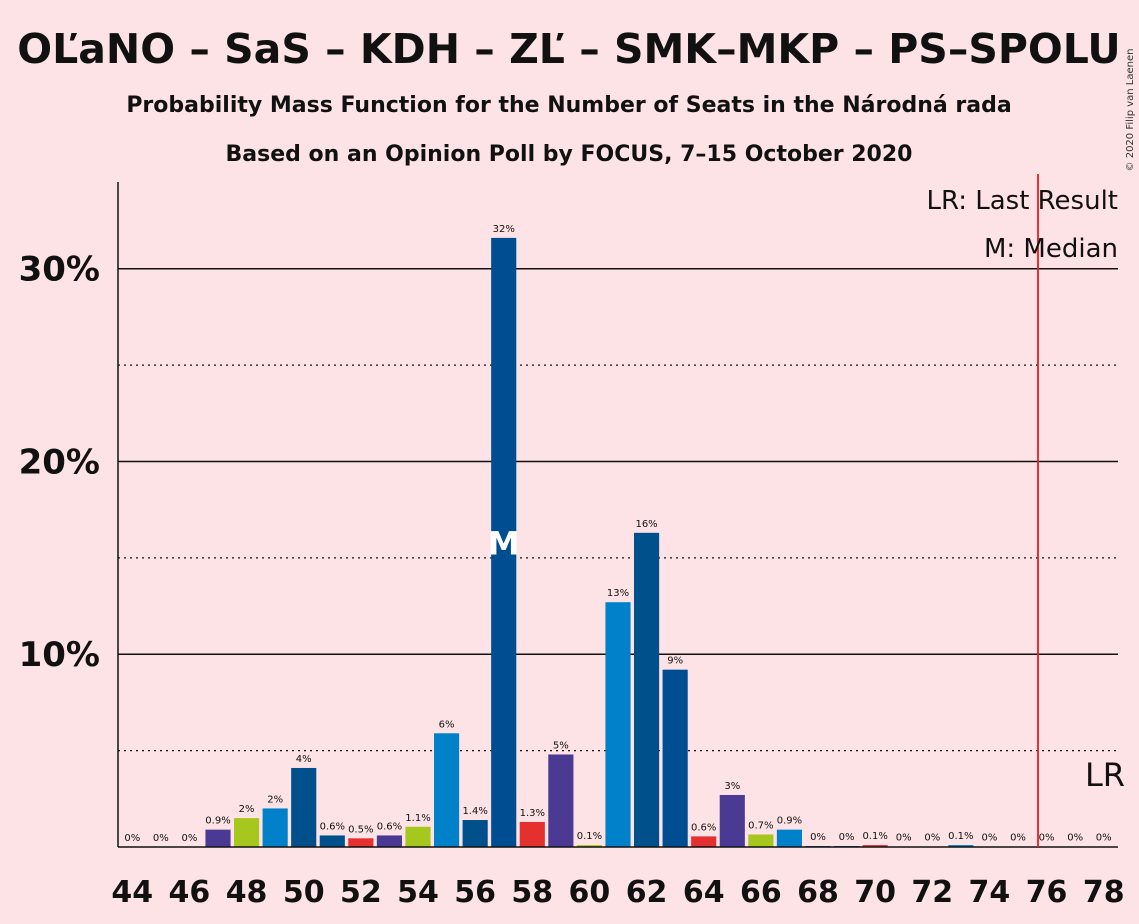  Describe the element at coordinates (59, 270) in the screenshot. I see `y-tick-label: 30%` at that location.